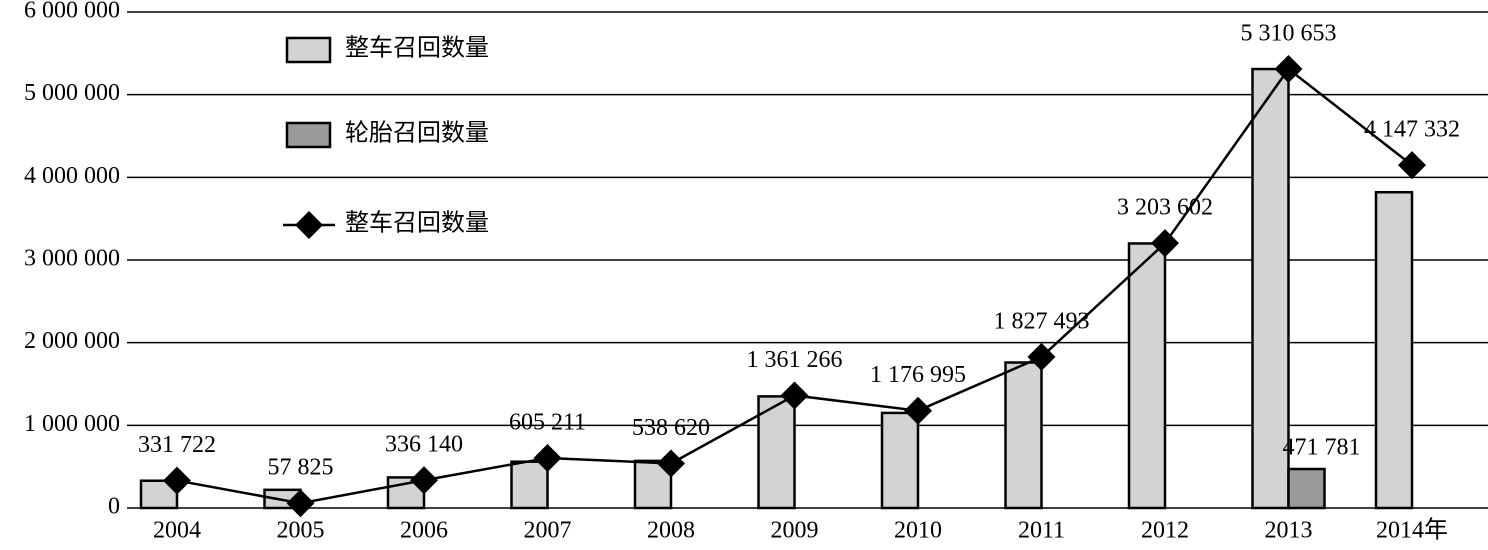 Image resolution: width=1488 pixels, height=550 pixels. I want to click on y-tick-label: 3 000 000, so click(72, 259).